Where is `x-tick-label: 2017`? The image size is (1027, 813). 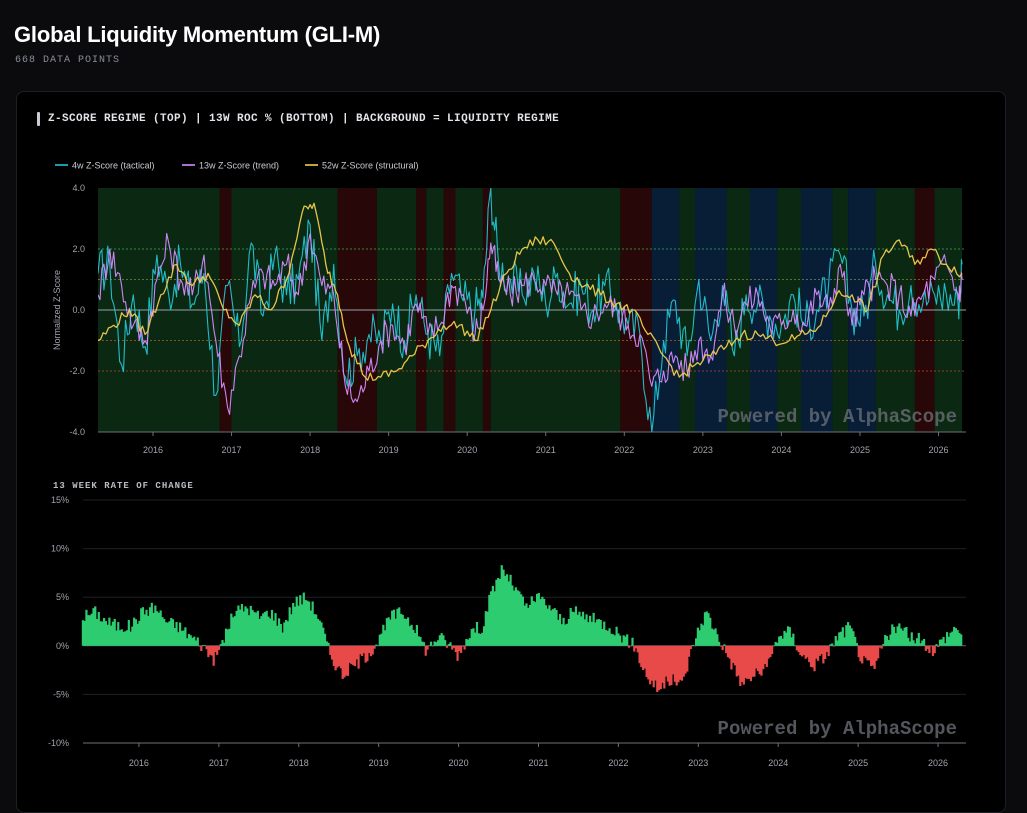
x-tick-label: 2017 is located at coordinates (232, 450).